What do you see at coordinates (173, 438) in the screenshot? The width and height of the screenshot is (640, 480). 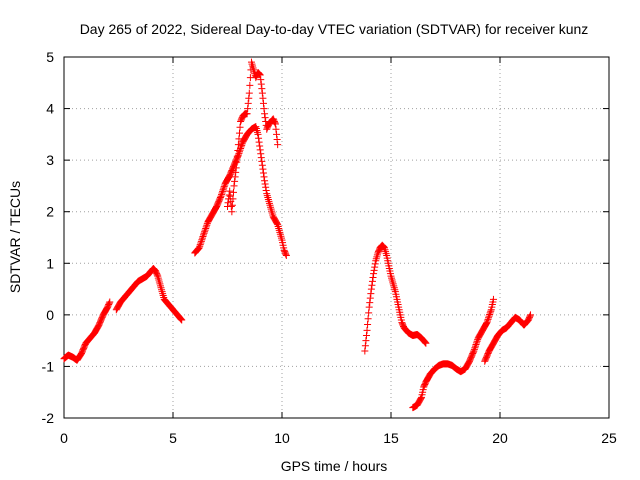 I see `x-tick-label: 5` at bounding box center [173, 438].